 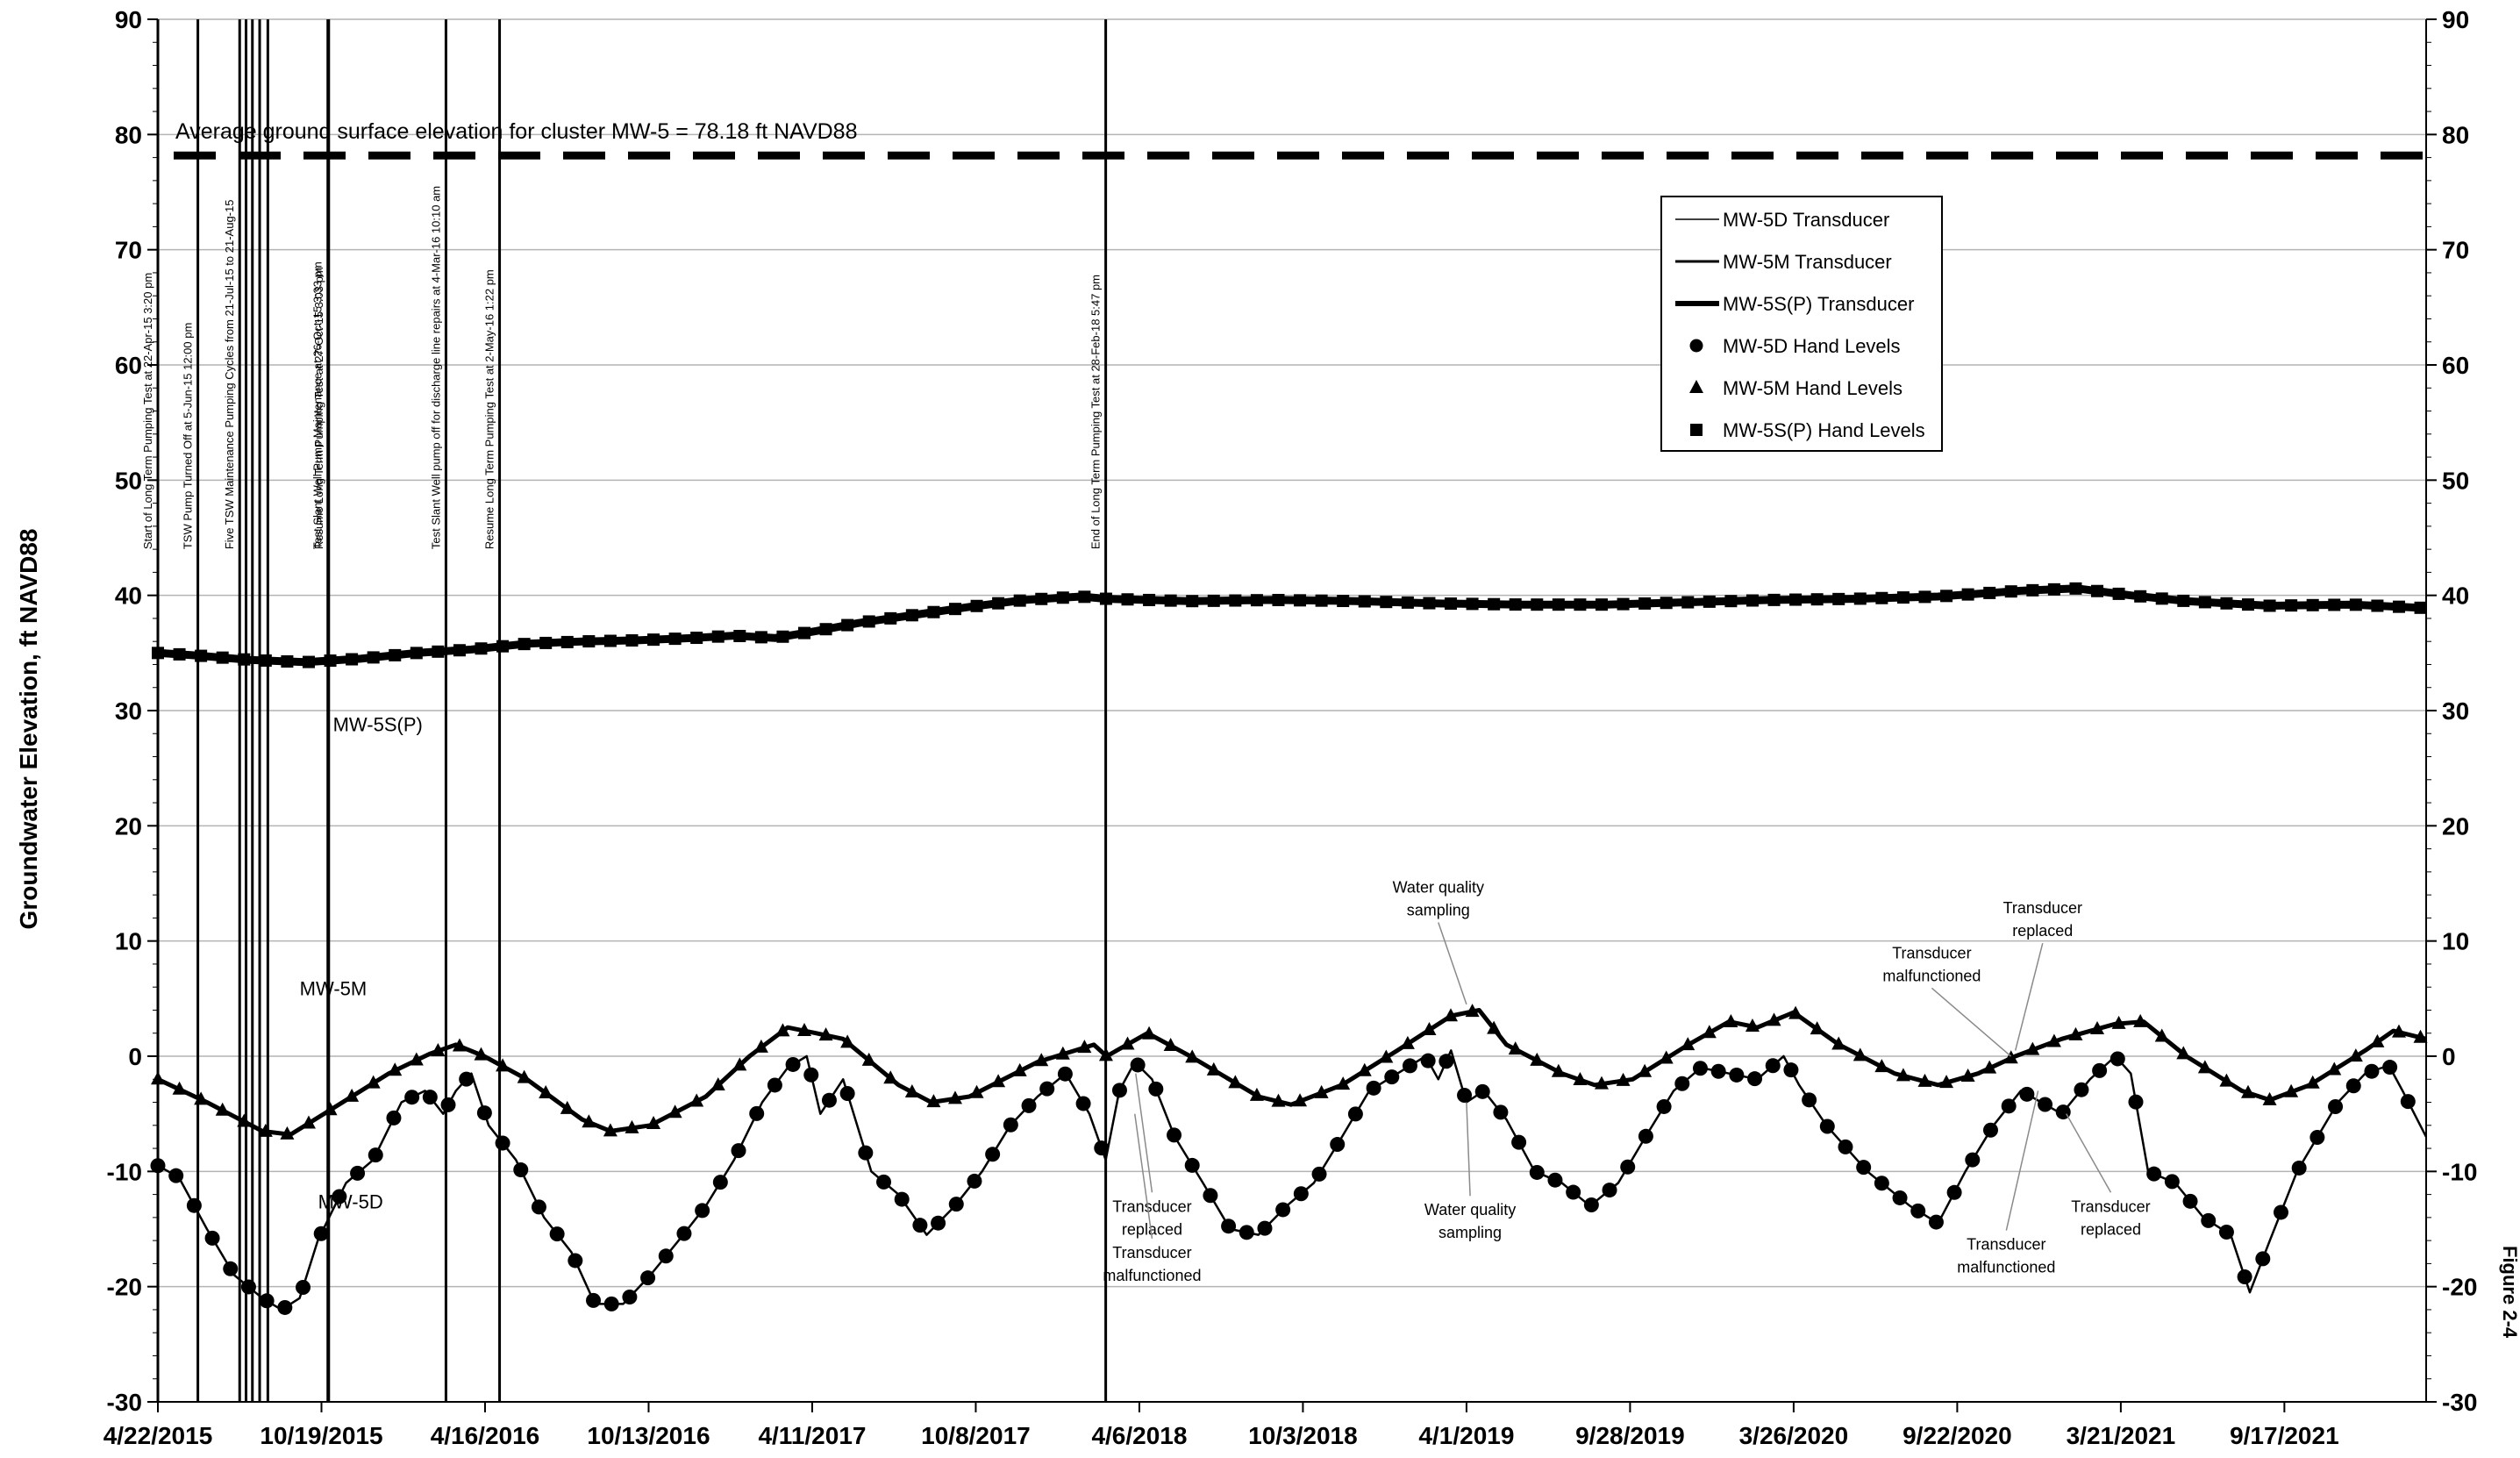 I want to click on y-tick-label: 80, so click(x=128, y=134).